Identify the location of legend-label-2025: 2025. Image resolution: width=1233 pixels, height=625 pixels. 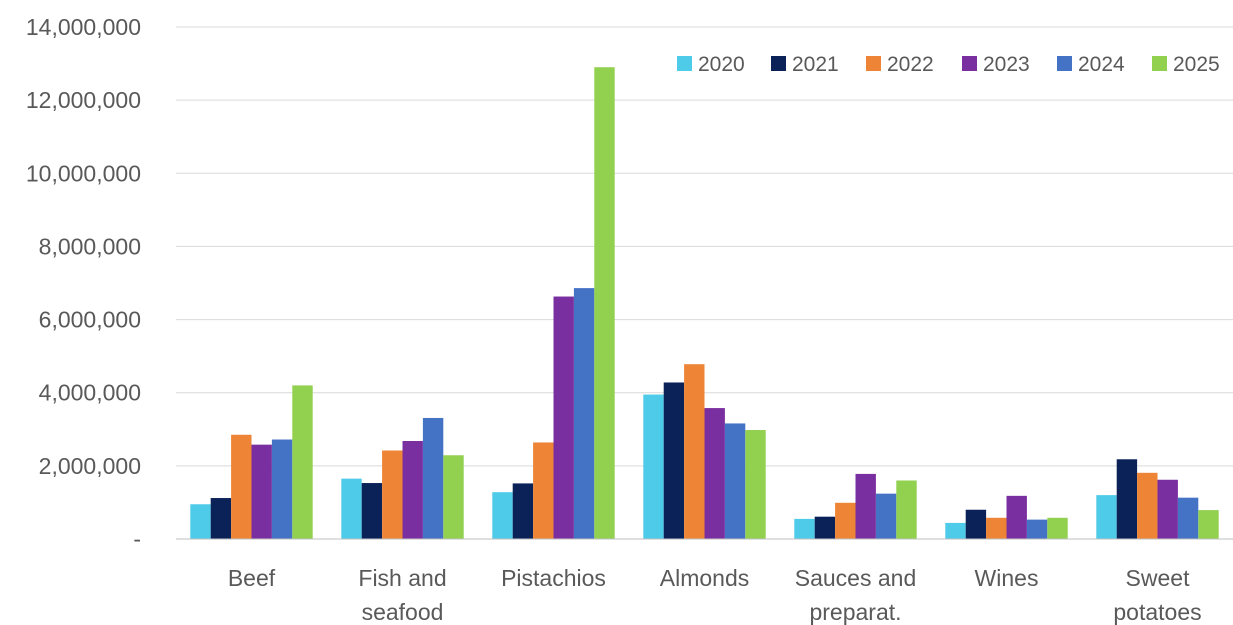
(1196, 64).